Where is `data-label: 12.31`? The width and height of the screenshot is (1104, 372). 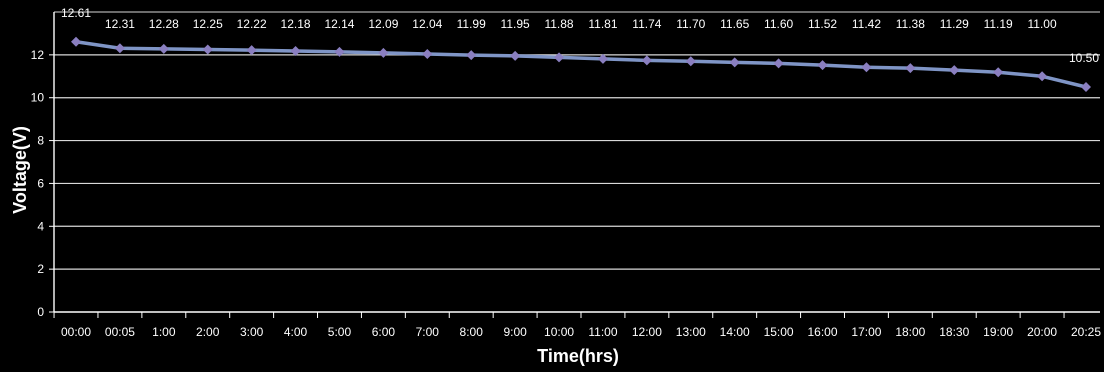 data-label: 12.31 is located at coordinates (120, 24).